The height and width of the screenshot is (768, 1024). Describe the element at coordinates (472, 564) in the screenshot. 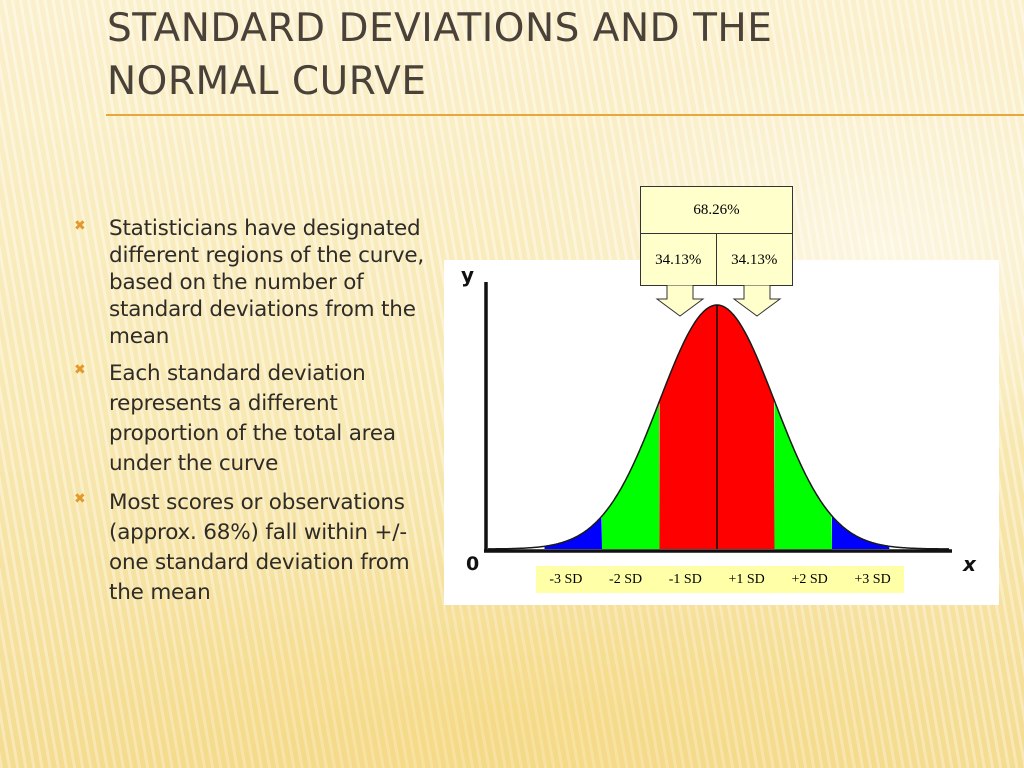

I see `origin-label: 0` at that location.